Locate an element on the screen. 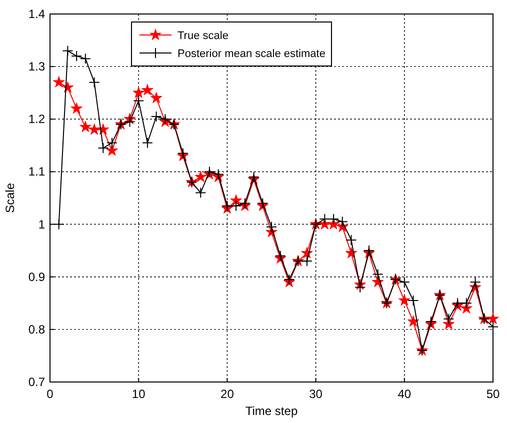  y-tick-label: 1 is located at coordinates (42, 224).